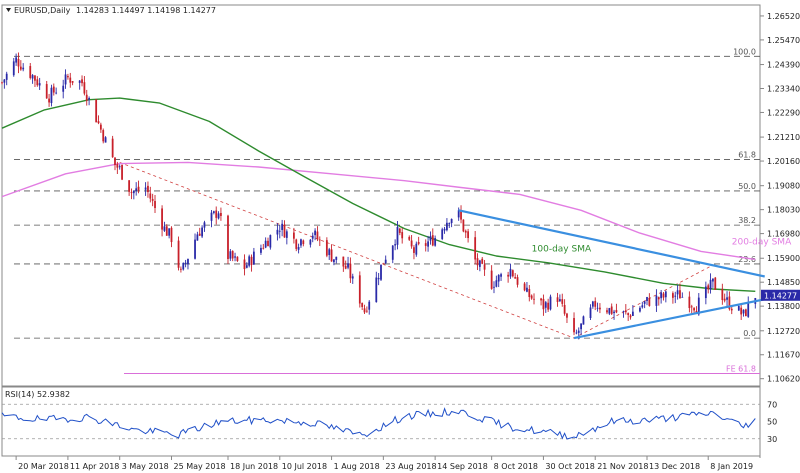  I want to click on ohlc-label: 1.14283 1.14497 1.14198 1.14277, so click(146, 10).